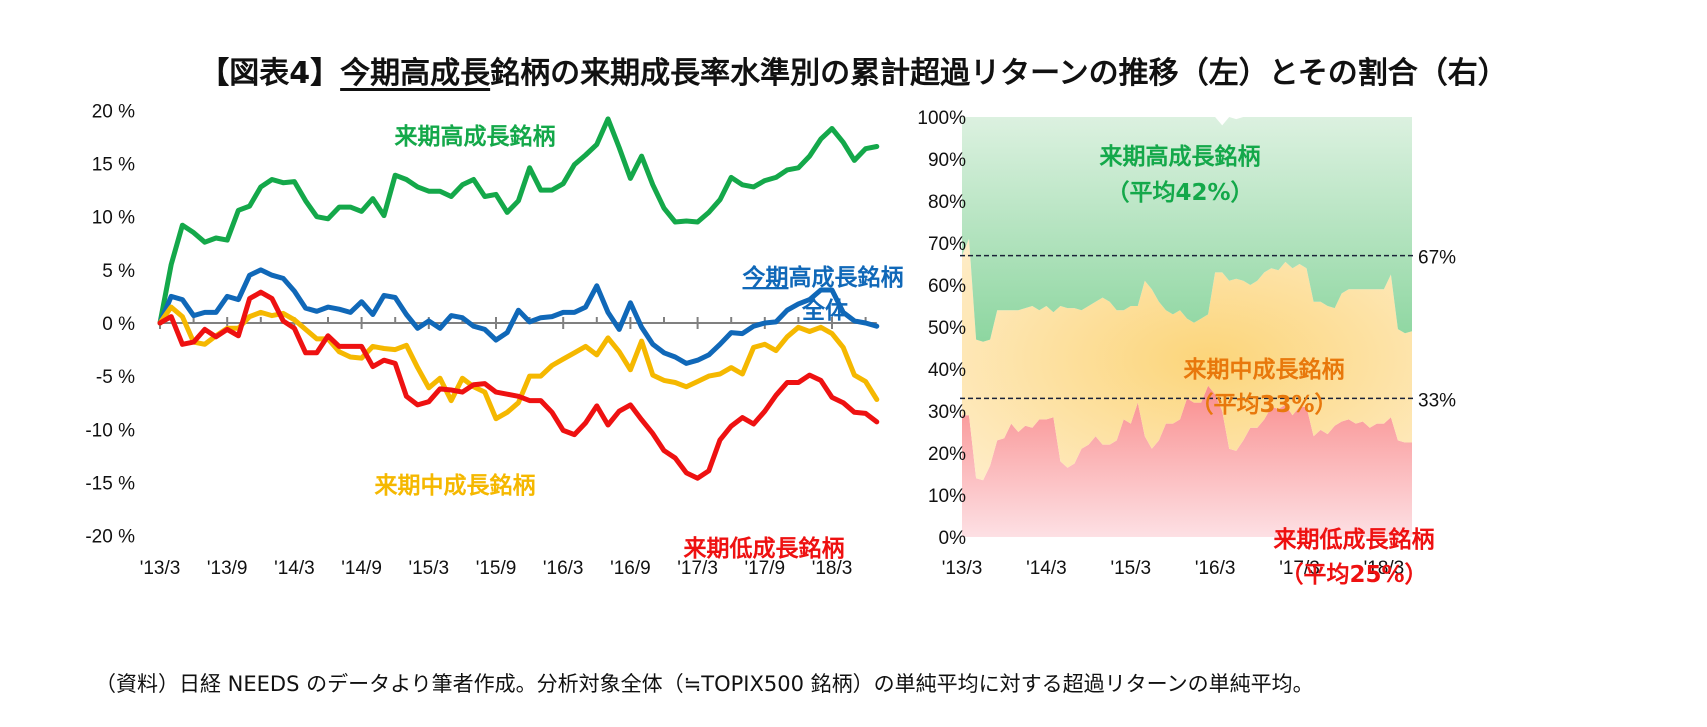 This screenshot has width=1707, height=727. What do you see at coordinates (115, 377) in the screenshot?
I see `left-y-tick-label: -5 %` at bounding box center [115, 377].